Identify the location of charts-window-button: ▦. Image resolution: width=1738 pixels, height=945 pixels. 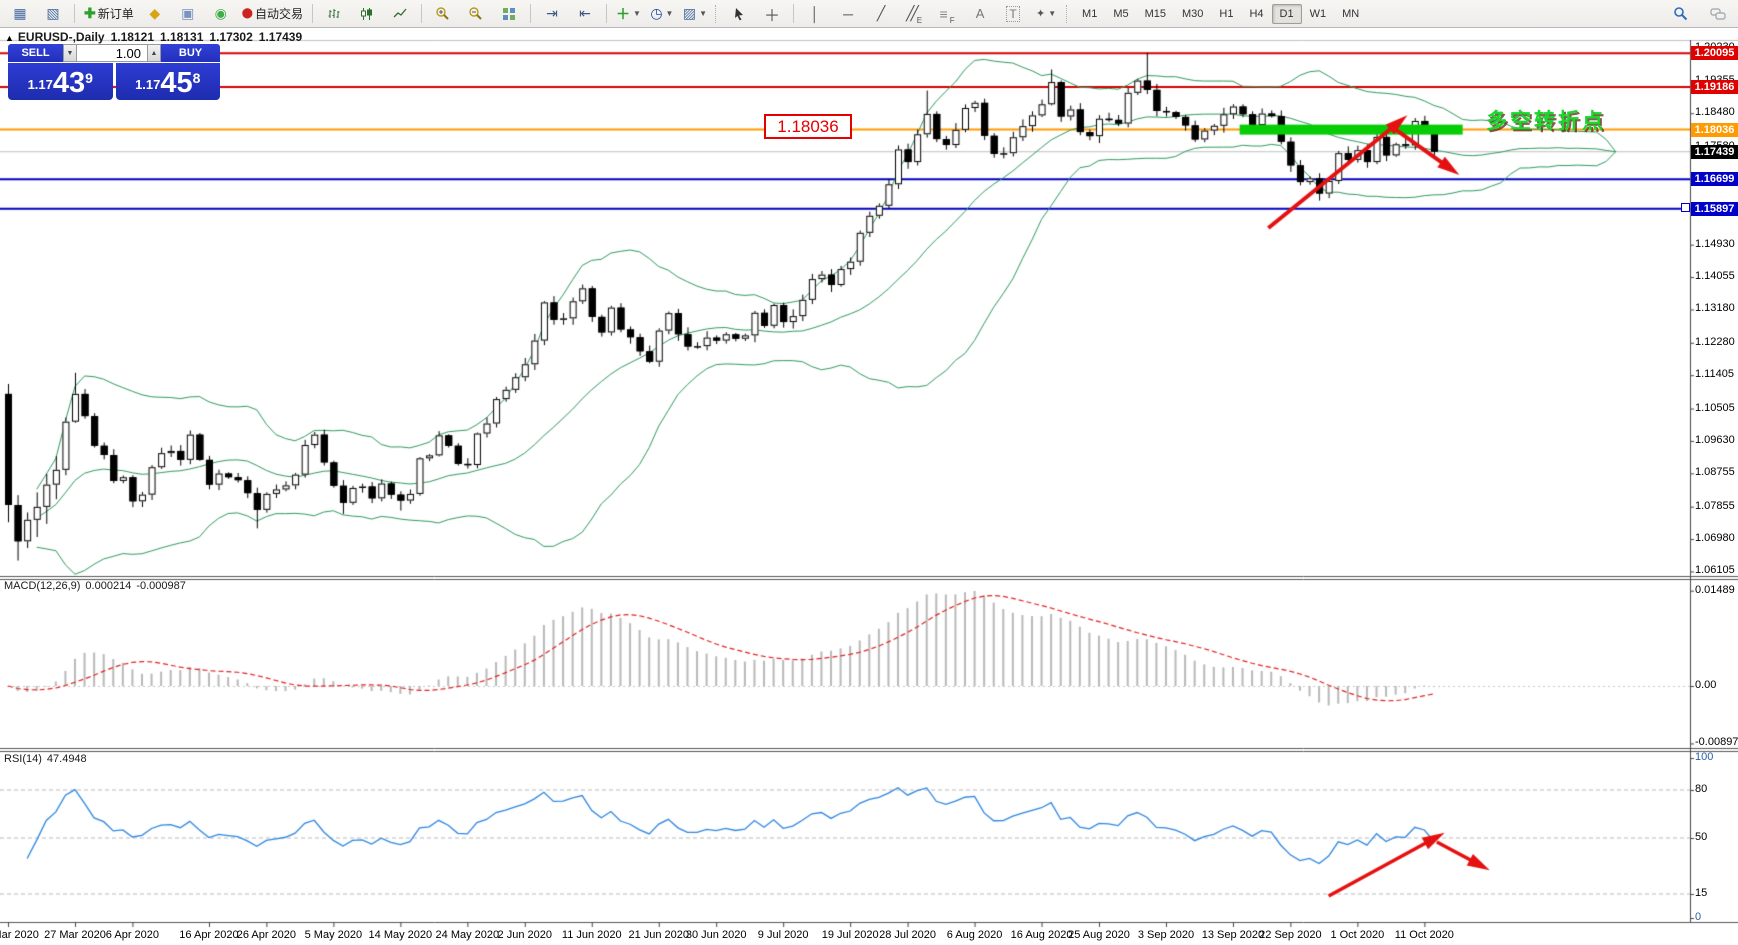
(20, 14).